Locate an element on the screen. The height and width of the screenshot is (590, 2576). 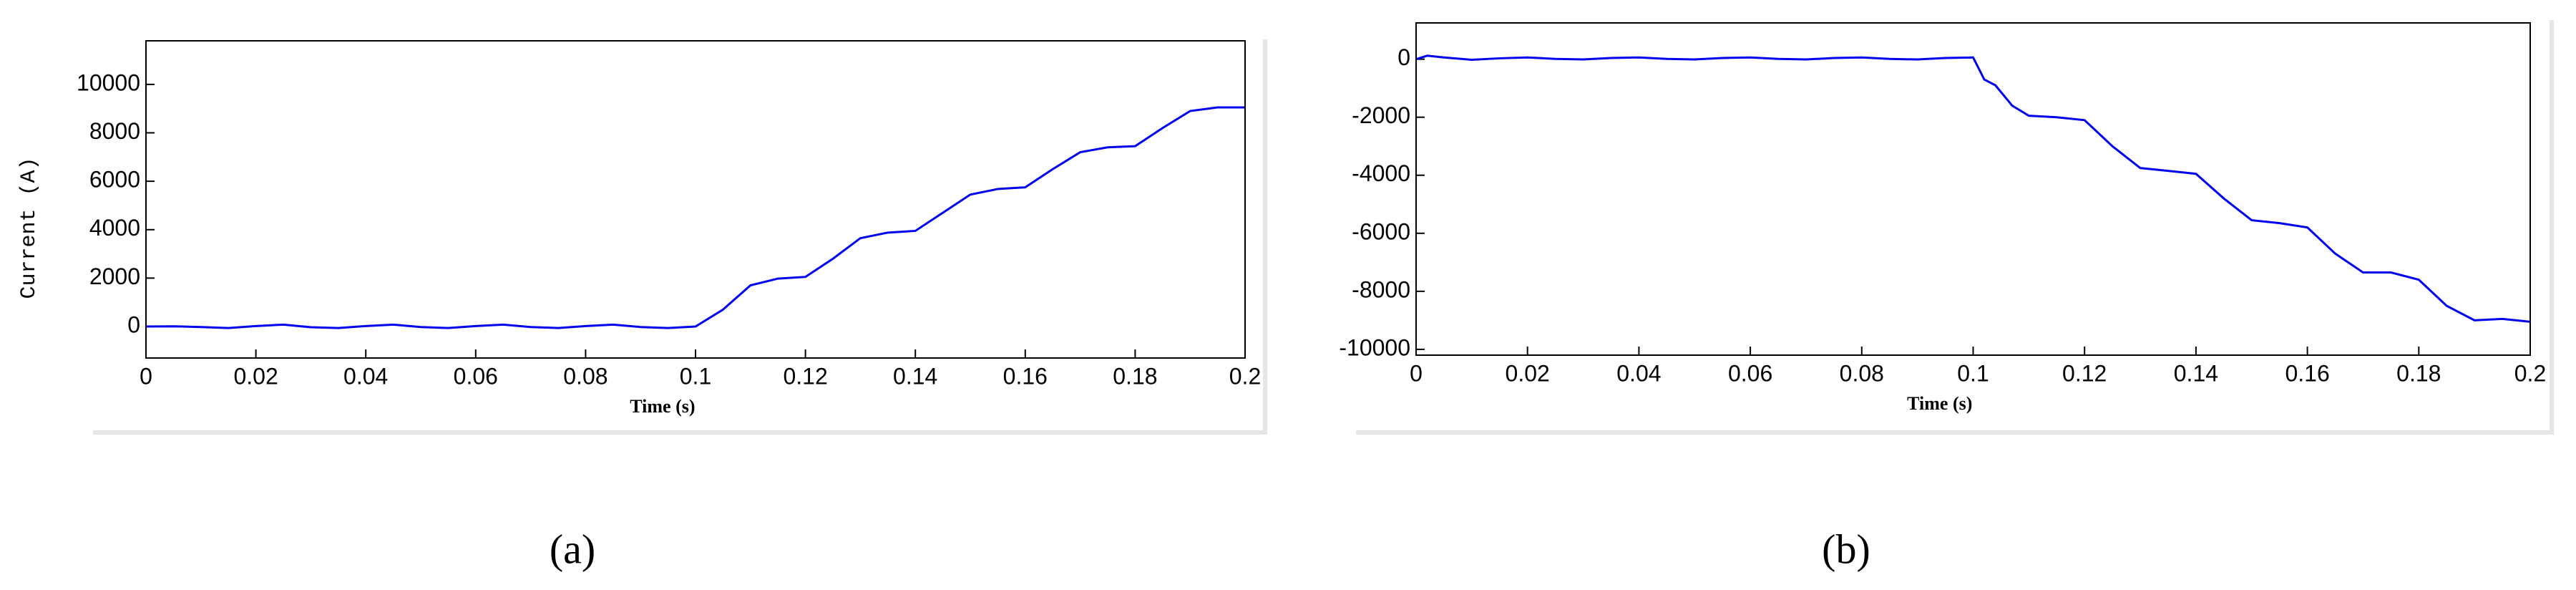
y-tick-label: 6000 is located at coordinates (114, 180).